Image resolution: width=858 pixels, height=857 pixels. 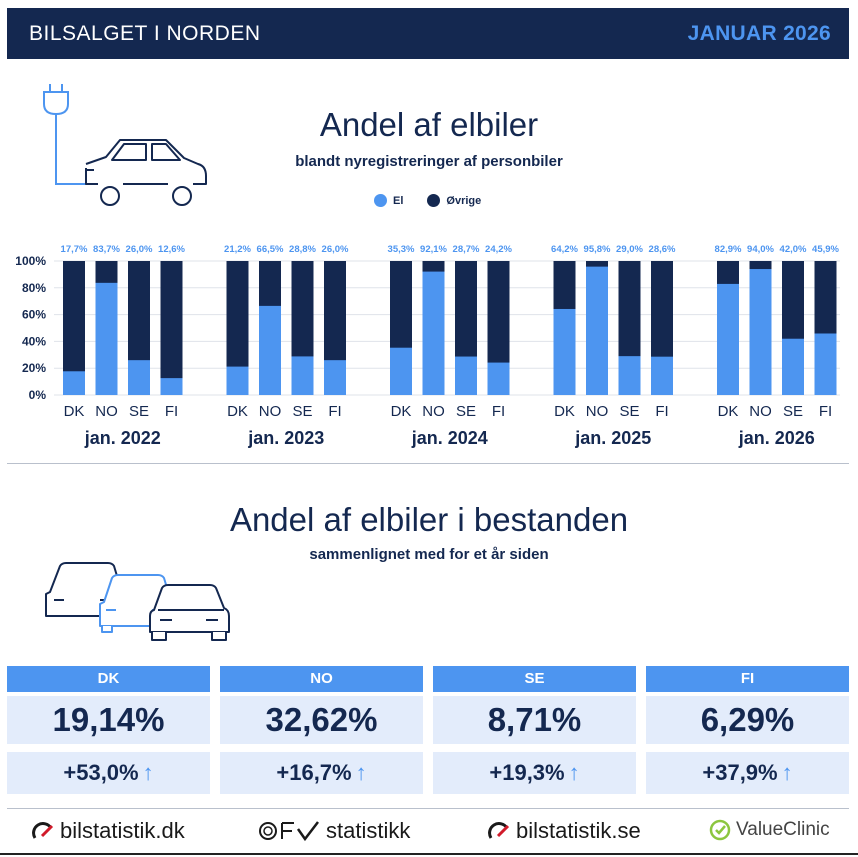 What do you see at coordinates (740, 772) in the screenshot?
I see `stock-change: +37,9%` at bounding box center [740, 772].